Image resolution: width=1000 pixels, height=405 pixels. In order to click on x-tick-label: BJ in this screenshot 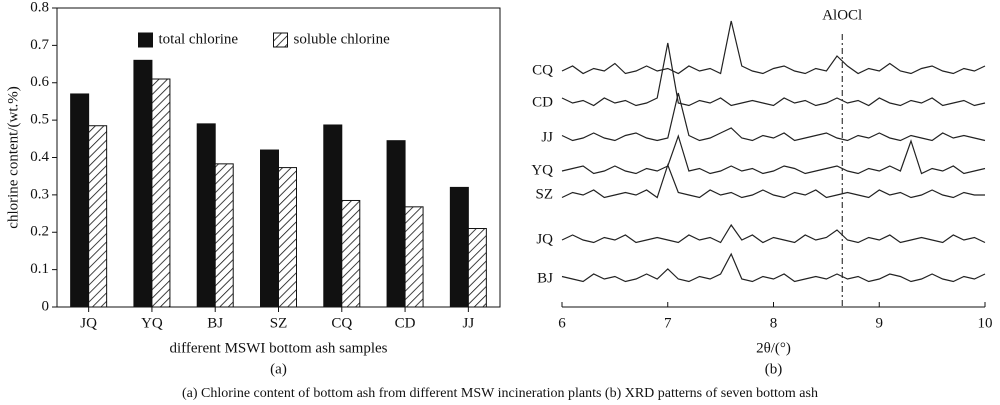, I will do `click(215, 323)`.